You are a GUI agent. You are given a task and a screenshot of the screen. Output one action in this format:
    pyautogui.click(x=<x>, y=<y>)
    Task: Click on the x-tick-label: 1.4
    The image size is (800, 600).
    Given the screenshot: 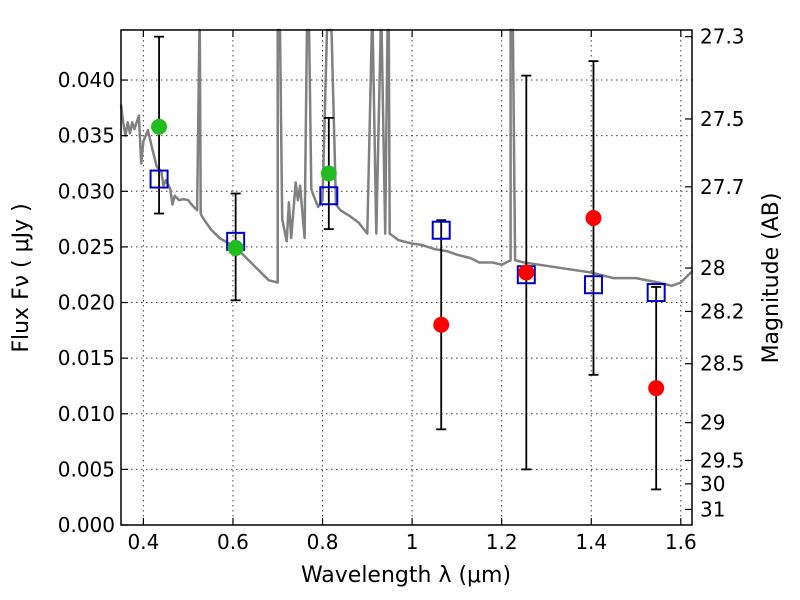 What is the action you would take?
    pyautogui.click(x=591, y=542)
    